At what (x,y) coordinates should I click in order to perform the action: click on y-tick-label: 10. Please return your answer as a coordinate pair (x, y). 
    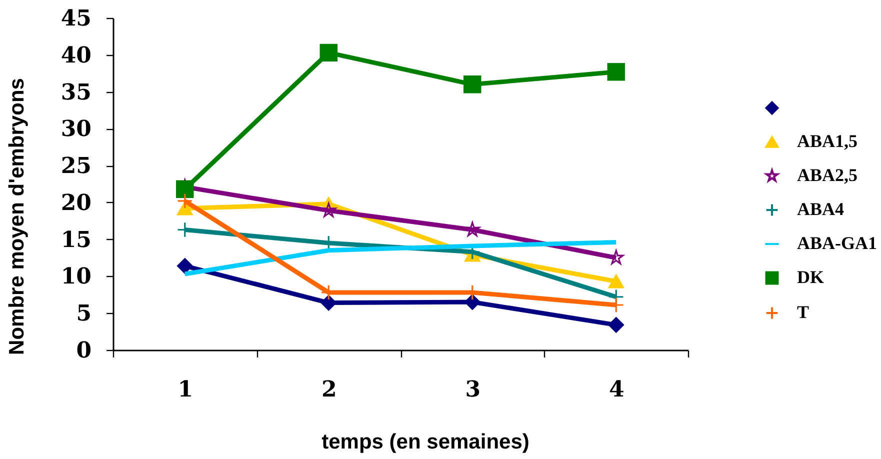
    Looking at the image, I should click on (76, 277).